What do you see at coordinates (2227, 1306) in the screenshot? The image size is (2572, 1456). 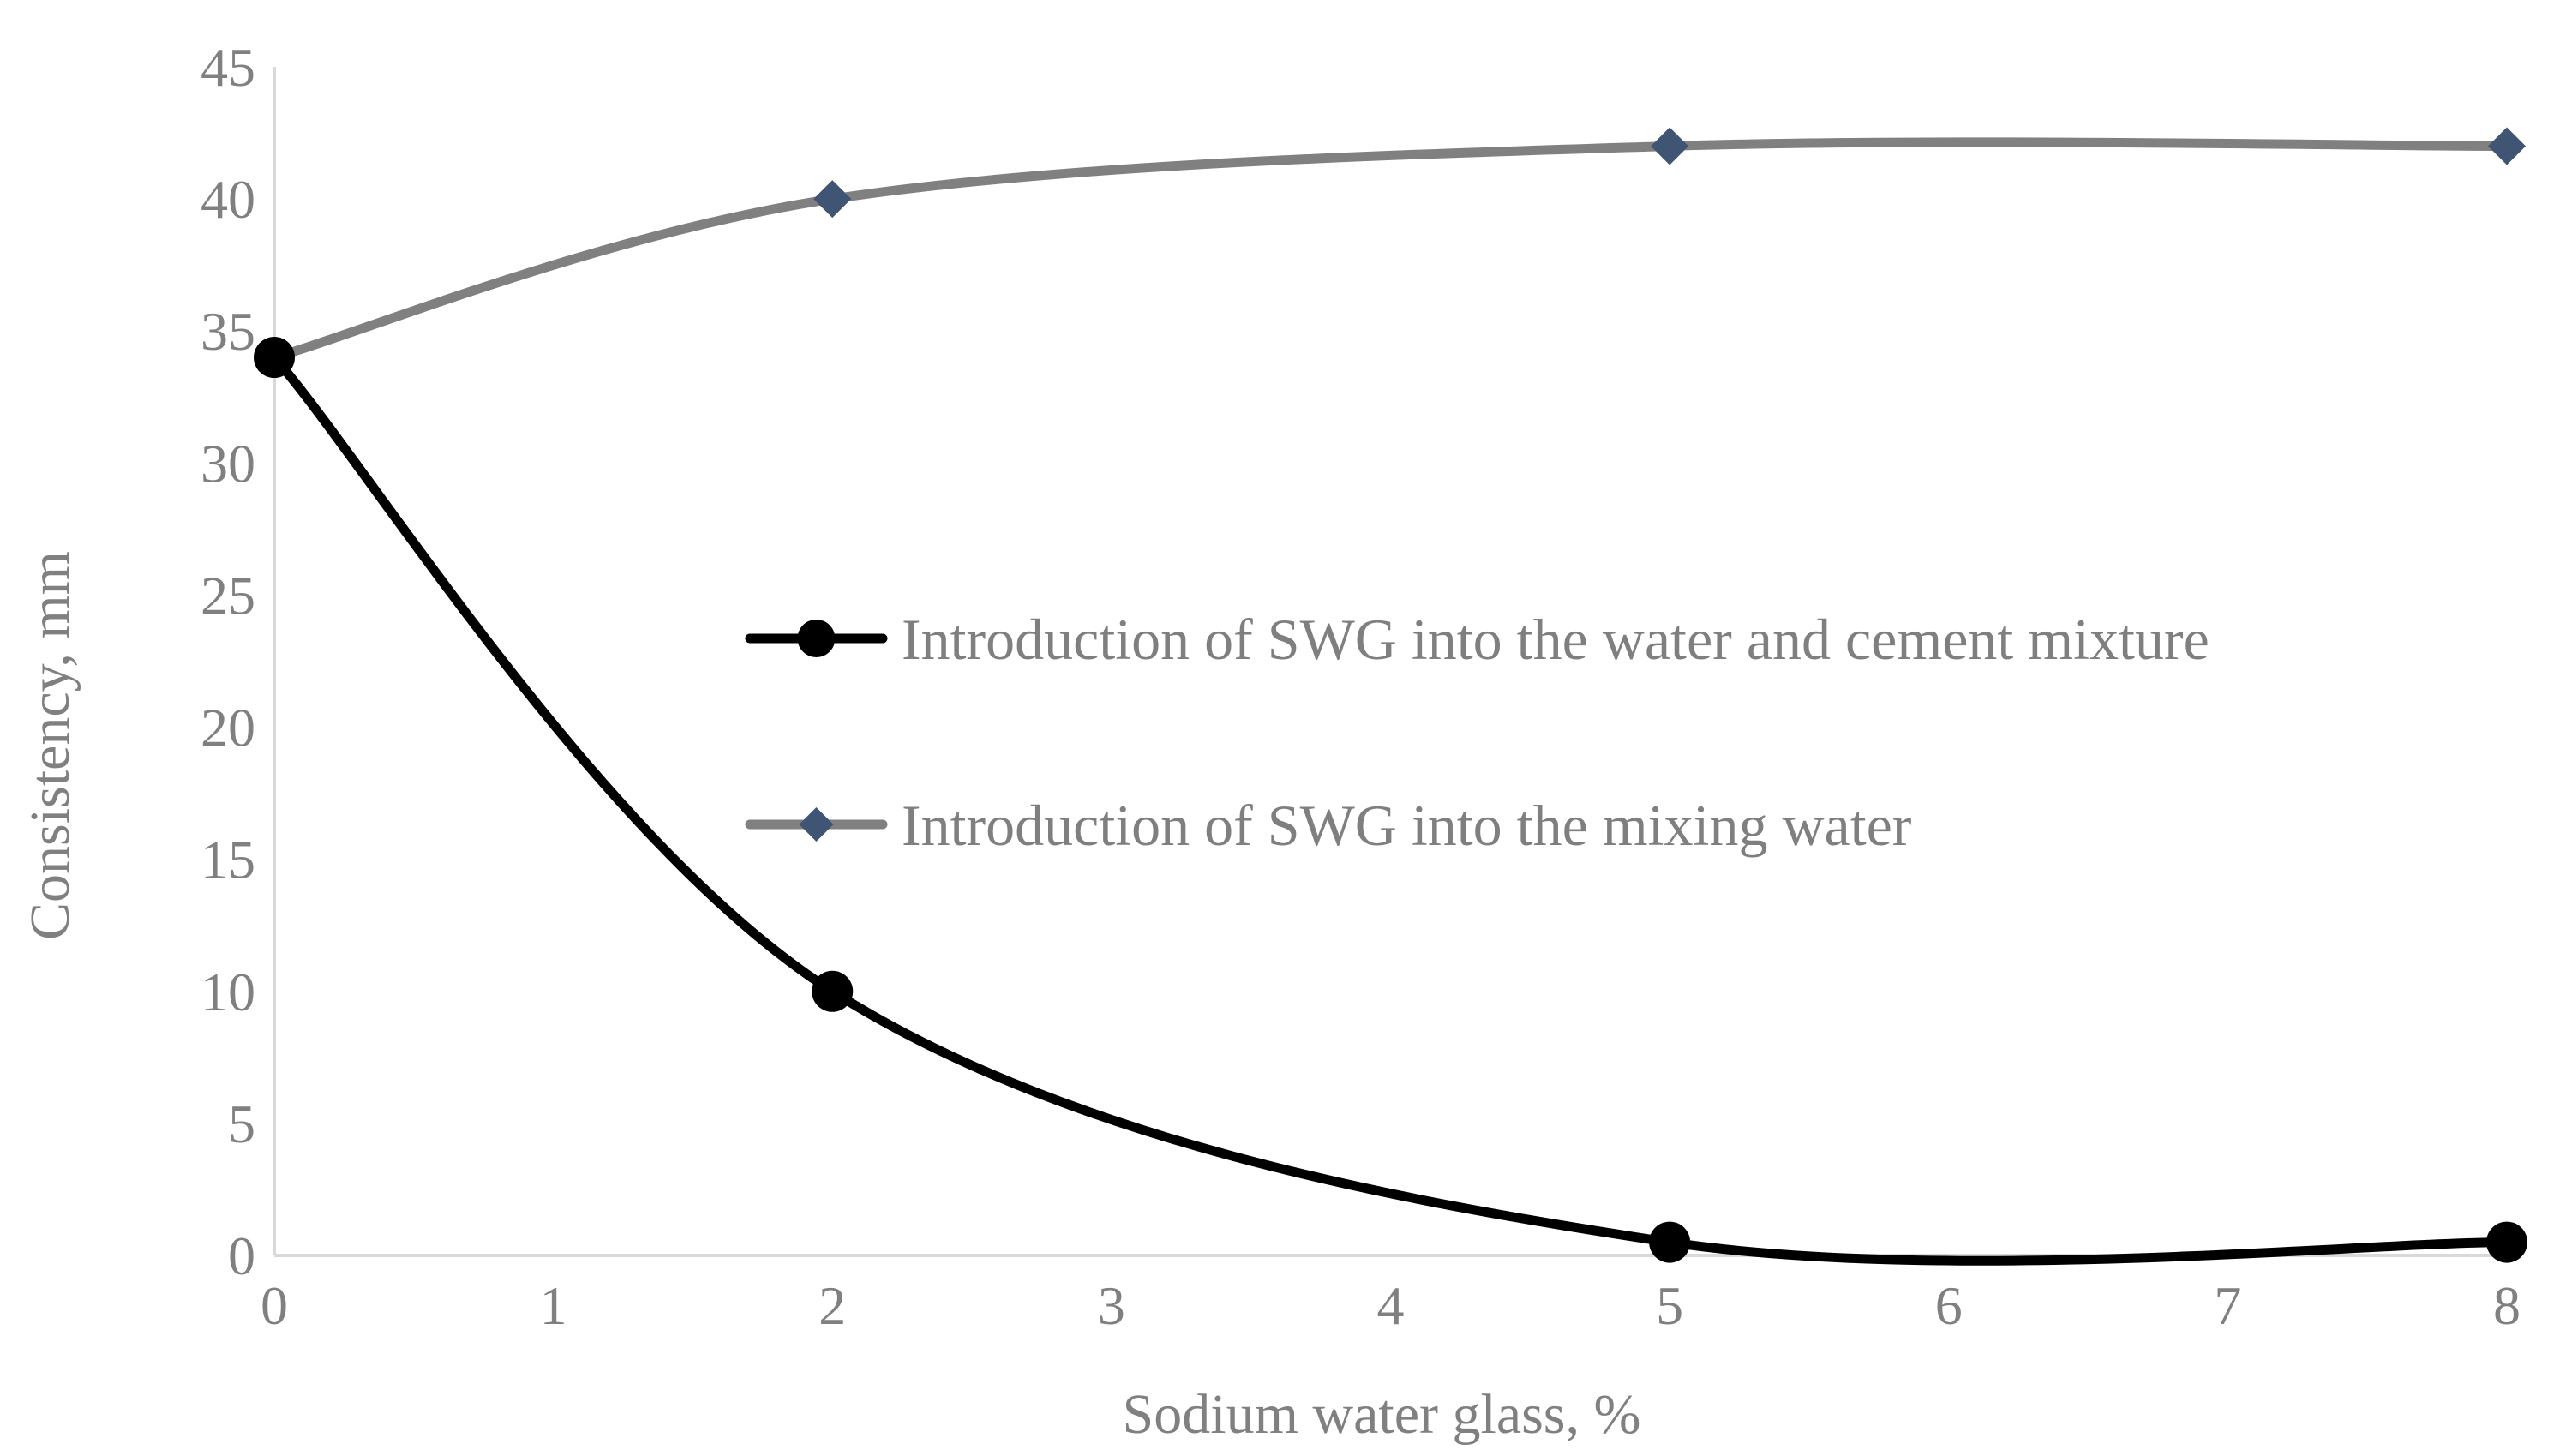 I see `x-tick-label: 7` at bounding box center [2227, 1306].